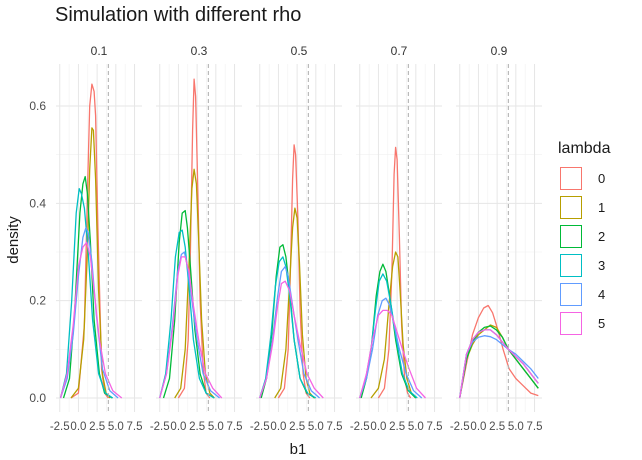  I want to click on facet-panel-0.5: 0.5 -2.5 0.0 2.5 5.0 7.5, so click(296, 238).